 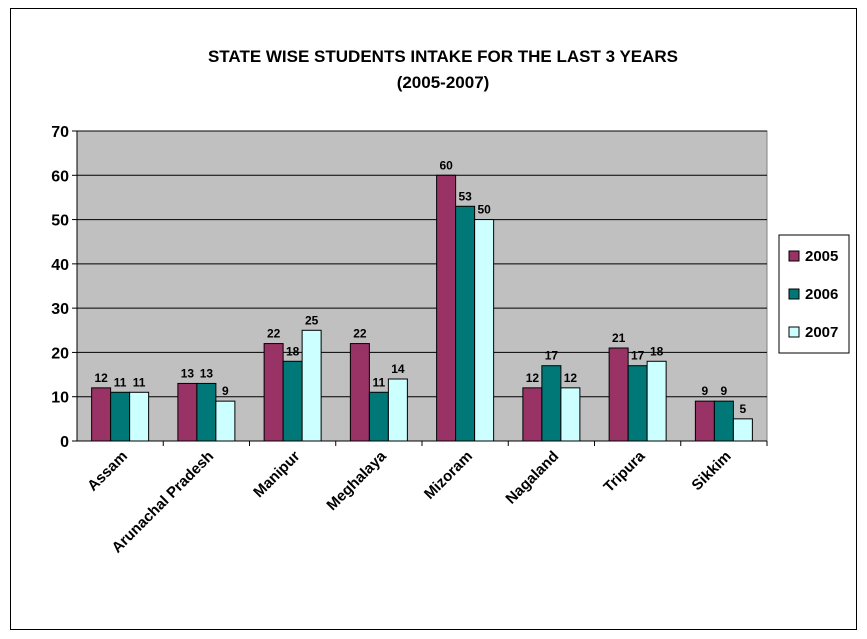 What do you see at coordinates (532, 478) in the screenshot?
I see `x-tick-label: Nagaland` at bounding box center [532, 478].